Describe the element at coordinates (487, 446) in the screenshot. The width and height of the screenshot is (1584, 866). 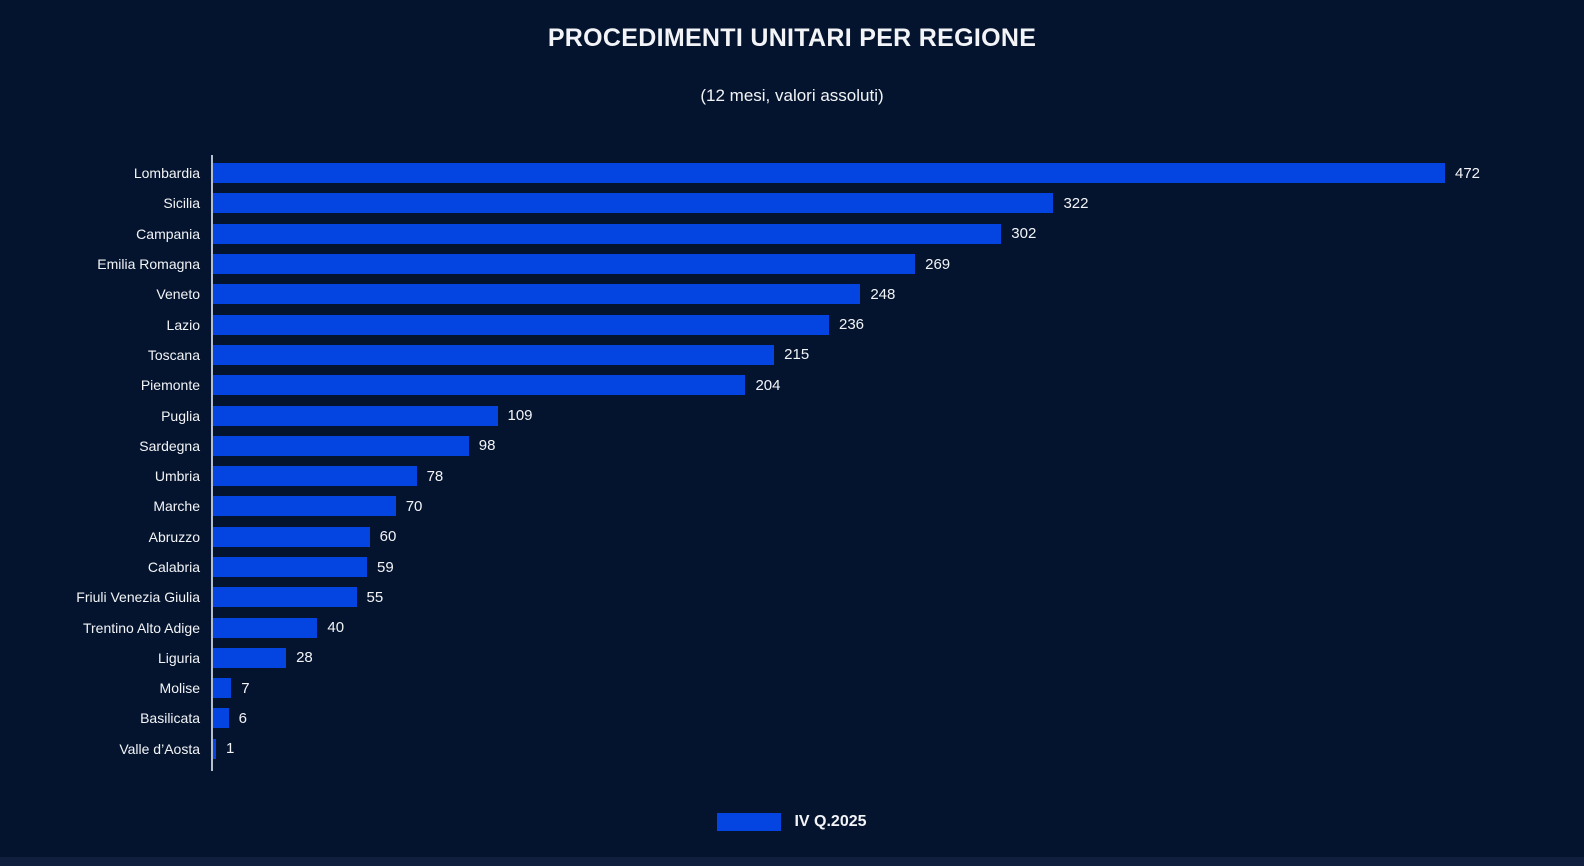
I see `value-label: 98` at that location.